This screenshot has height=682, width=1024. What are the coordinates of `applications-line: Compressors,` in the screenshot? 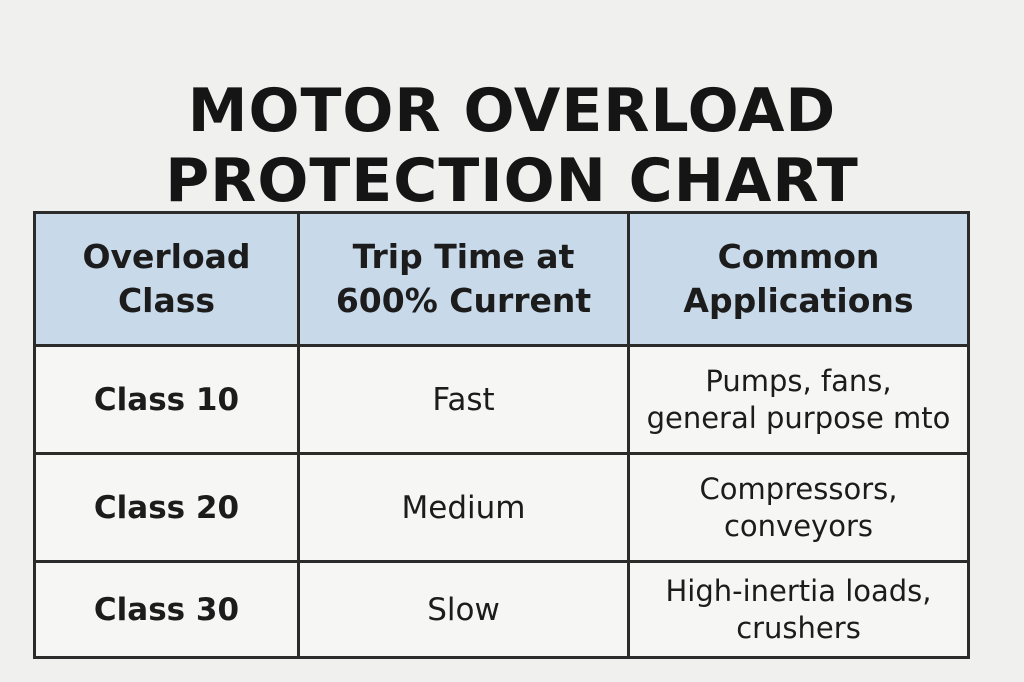 It's located at (798, 488).